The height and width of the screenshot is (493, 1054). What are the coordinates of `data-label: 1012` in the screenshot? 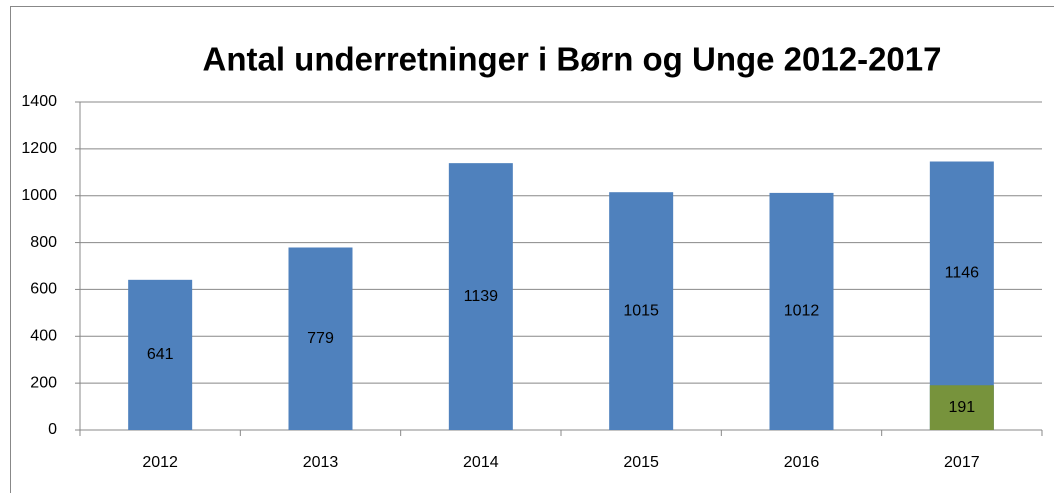 It's located at (802, 311).